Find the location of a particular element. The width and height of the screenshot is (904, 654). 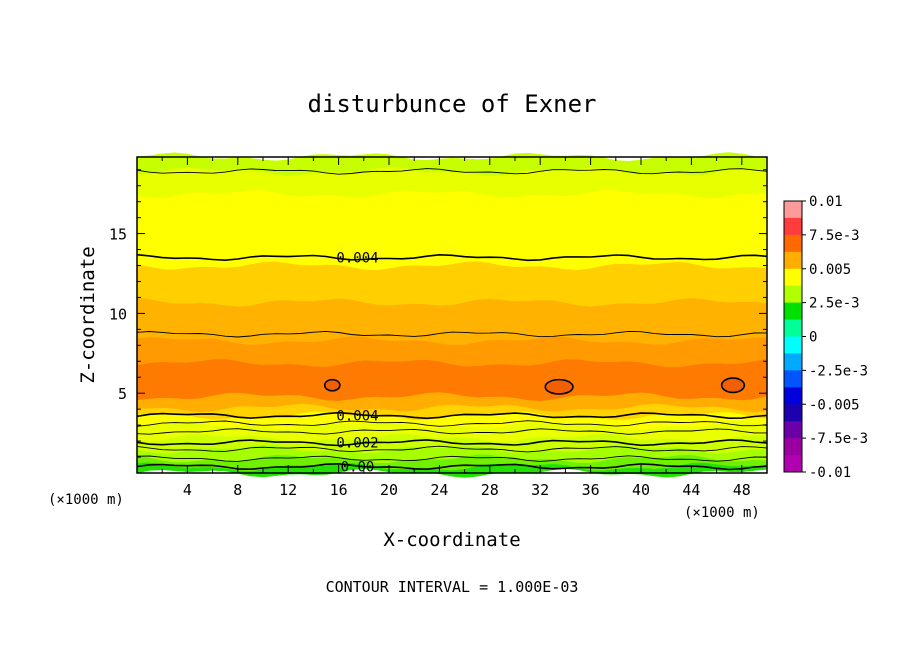

contour-labels: 0.00 0.002 0.004 0.004 is located at coordinates (357, 363).